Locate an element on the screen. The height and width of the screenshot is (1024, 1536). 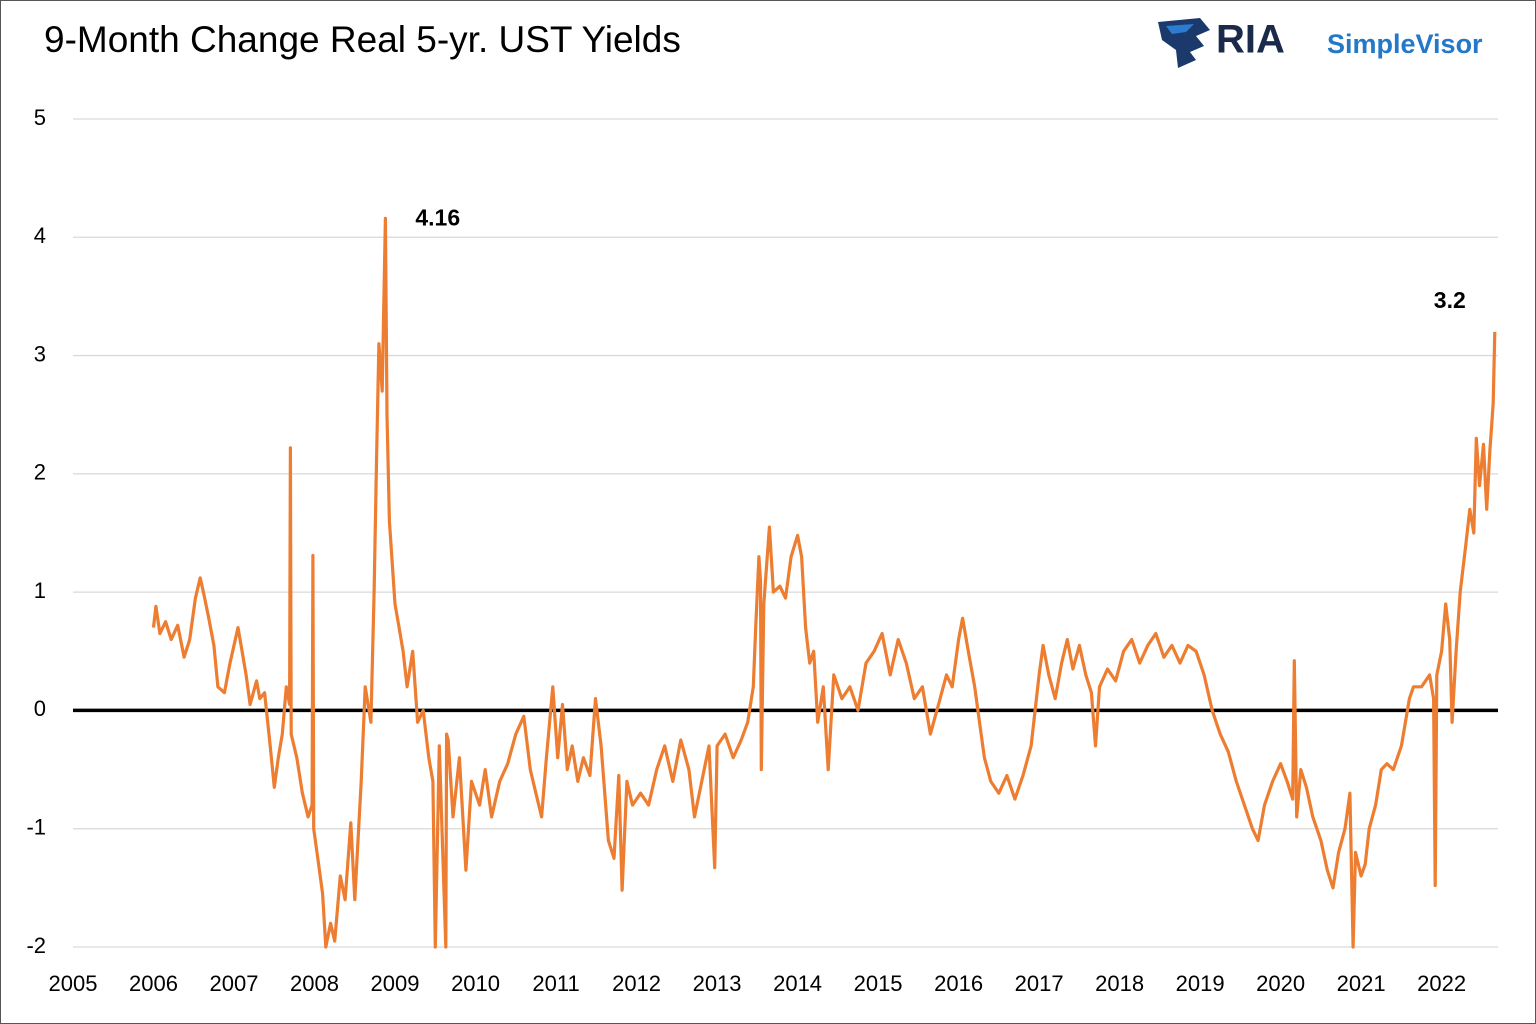
y-tick-label: 2 is located at coordinates (40, 472).